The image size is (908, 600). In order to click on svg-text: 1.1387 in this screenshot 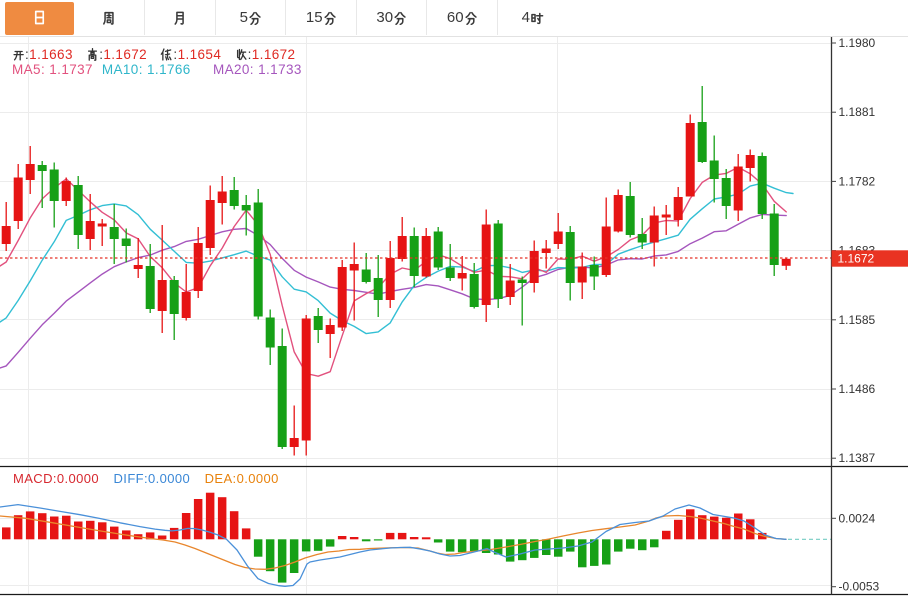, I will do `click(857, 458)`.